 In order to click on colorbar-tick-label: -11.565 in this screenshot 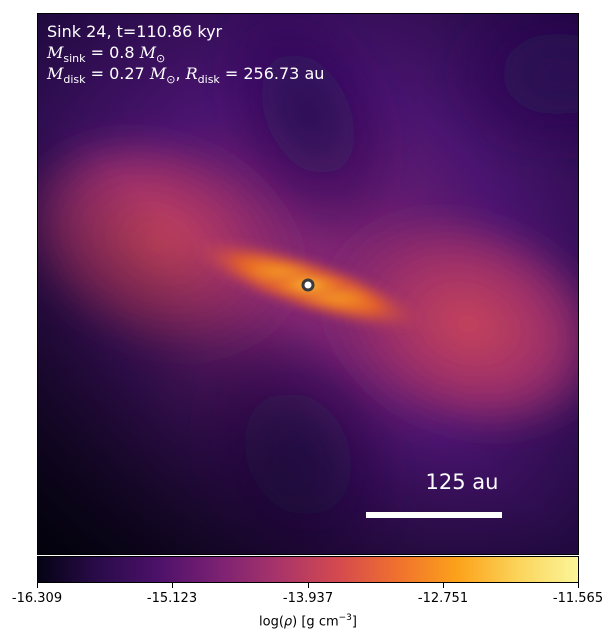, I will do `click(578, 598)`.